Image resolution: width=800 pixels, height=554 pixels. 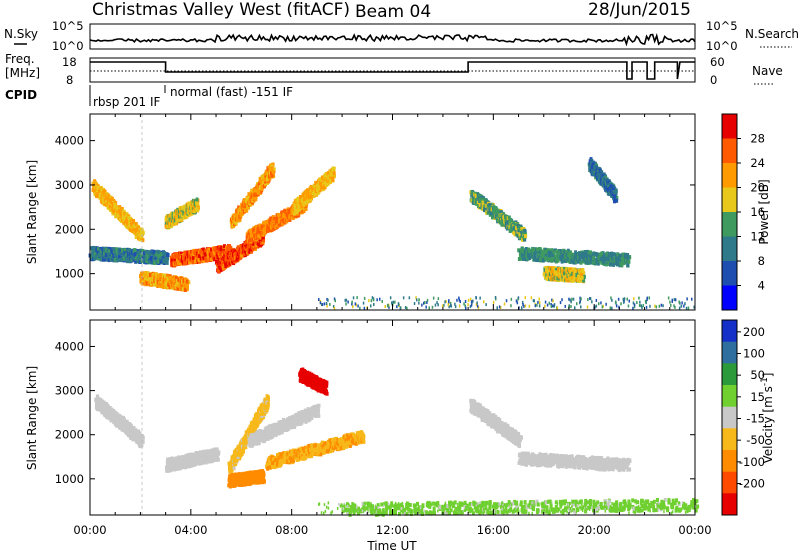 What do you see at coordinates (68, 46) in the screenshot?
I see `nsky-tick-low: 10^0` at bounding box center [68, 46].